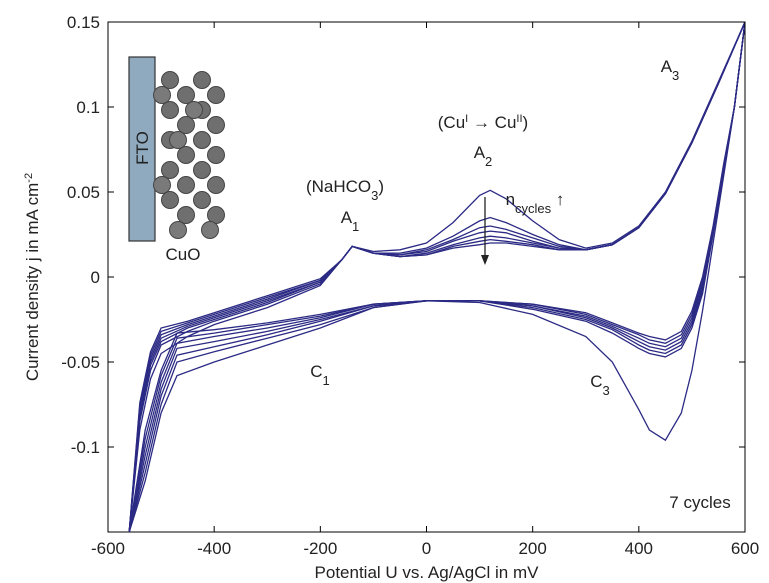  I want to click on x-tick-label: 0, so click(426, 548).